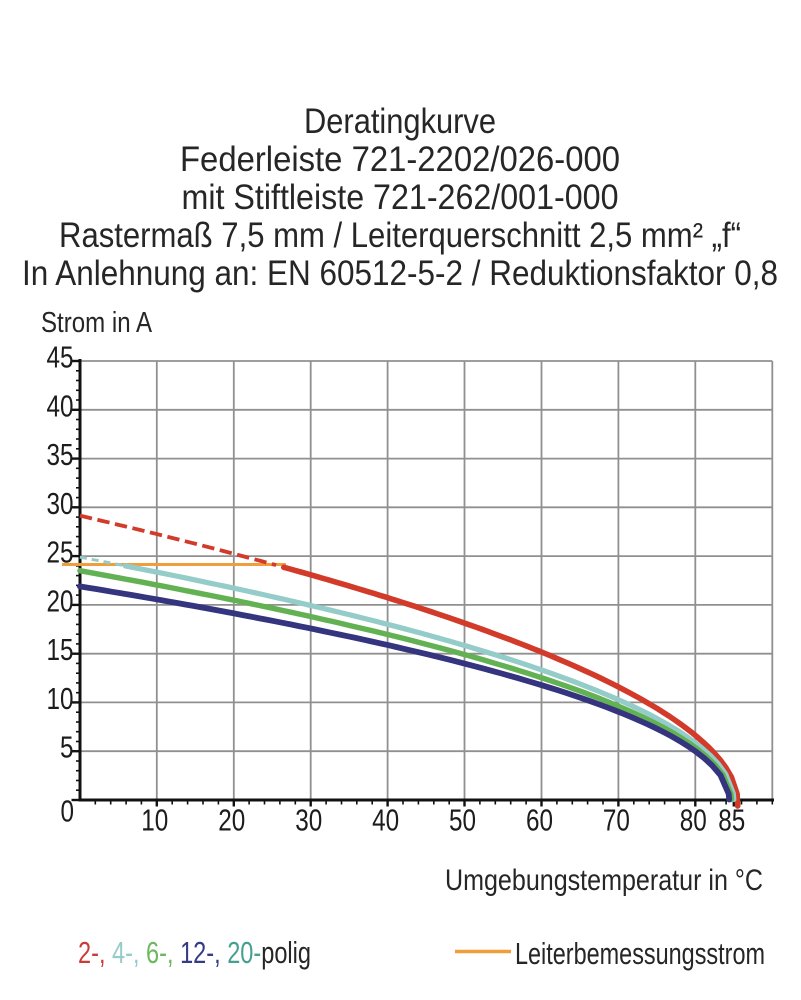  Describe the element at coordinates (194, 952) in the screenshot. I see `svg-text: 2-, 4-, 6-, 12-, 20-polig` at that location.